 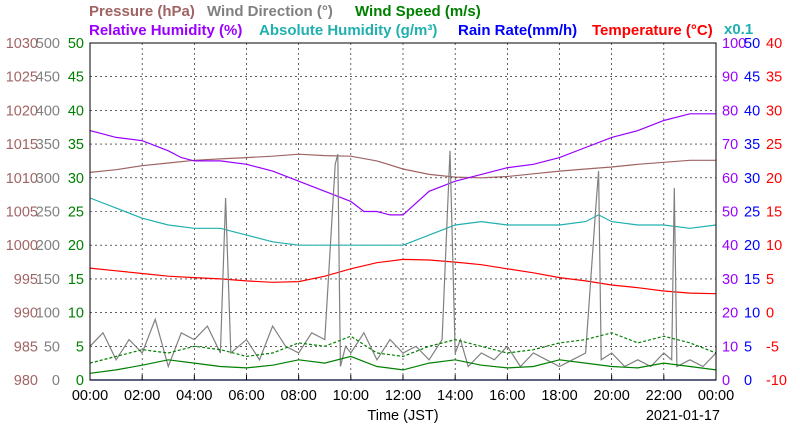 I want to click on y-tick-temperature: 15, so click(x=774, y=213).